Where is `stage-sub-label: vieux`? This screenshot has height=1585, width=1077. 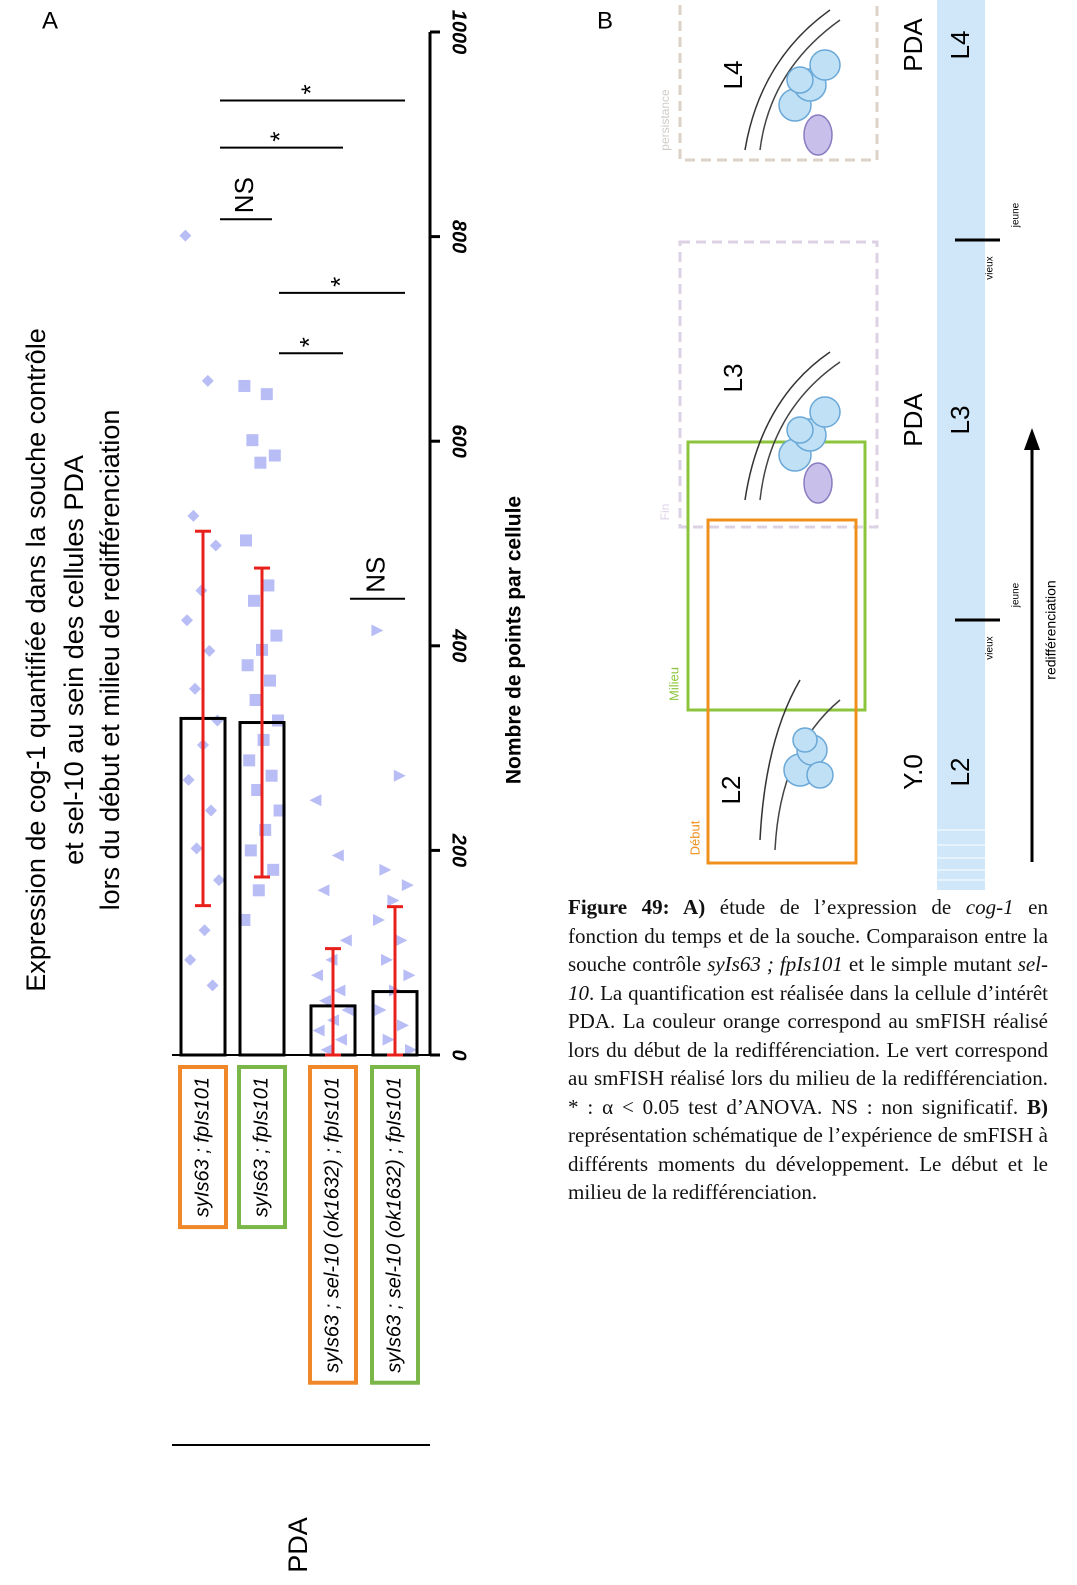
stage-sub-label: vieux is located at coordinates (990, 647).